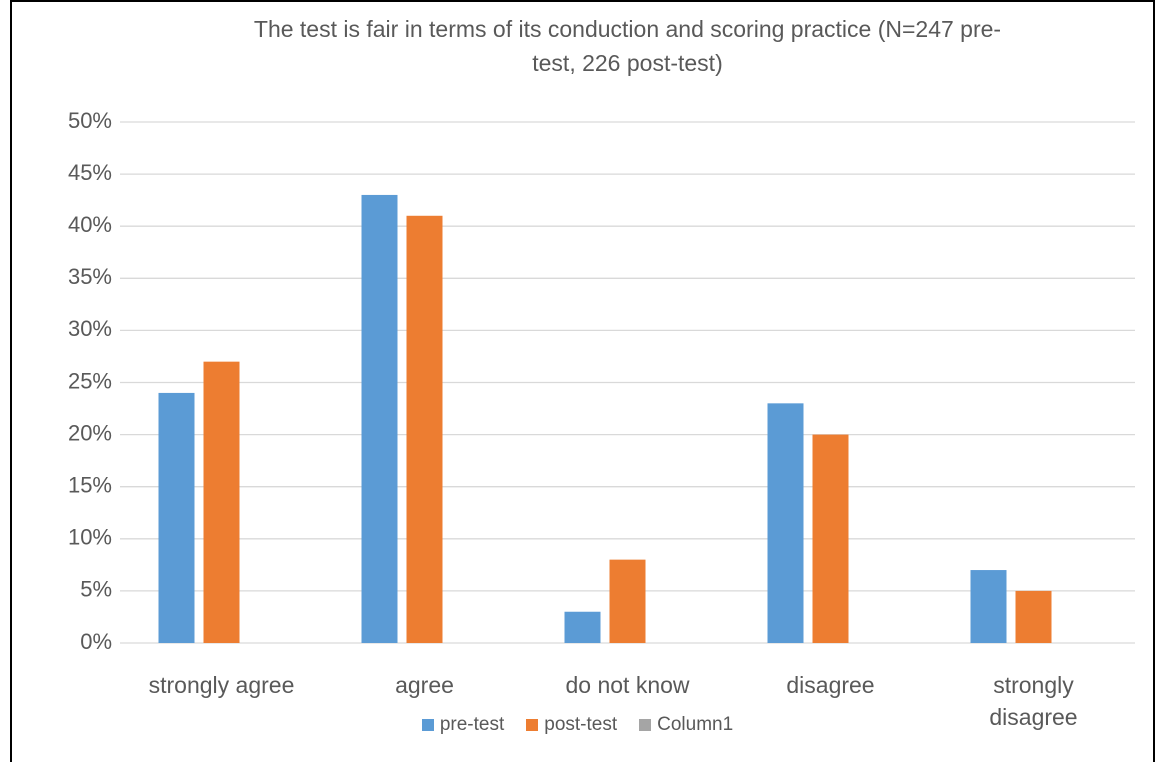 The width and height of the screenshot is (1165, 762). What do you see at coordinates (96, 589) in the screenshot?
I see `y-tick-label: 5%` at bounding box center [96, 589].